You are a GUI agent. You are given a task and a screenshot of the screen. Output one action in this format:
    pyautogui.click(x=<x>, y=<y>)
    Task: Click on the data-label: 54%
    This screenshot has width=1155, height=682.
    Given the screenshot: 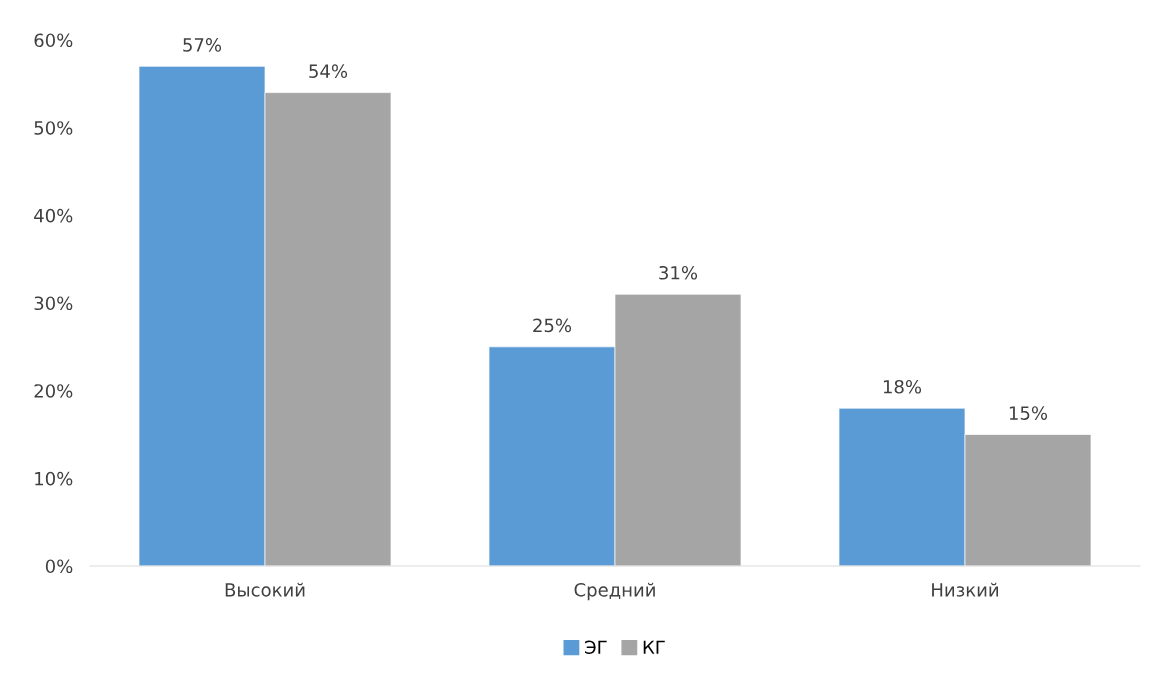 What is the action you would take?
    pyautogui.click(x=328, y=71)
    